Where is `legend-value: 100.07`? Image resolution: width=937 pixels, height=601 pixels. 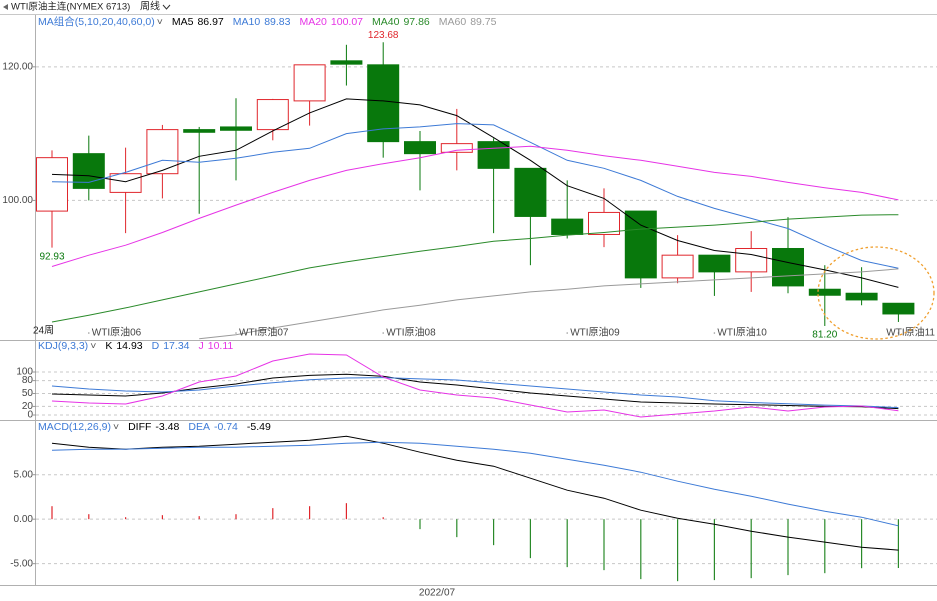 legend-value: 100.07 is located at coordinates (347, 22).